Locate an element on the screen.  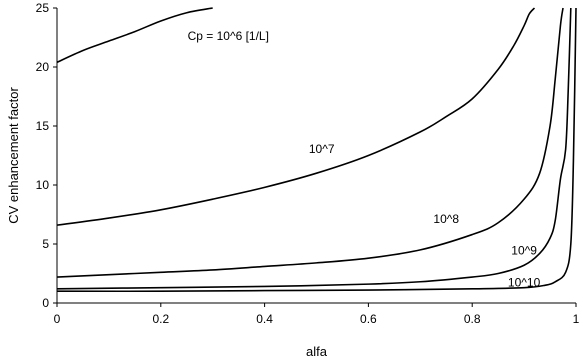
x-tick-label: 1 is located at coordinates (576, 319).